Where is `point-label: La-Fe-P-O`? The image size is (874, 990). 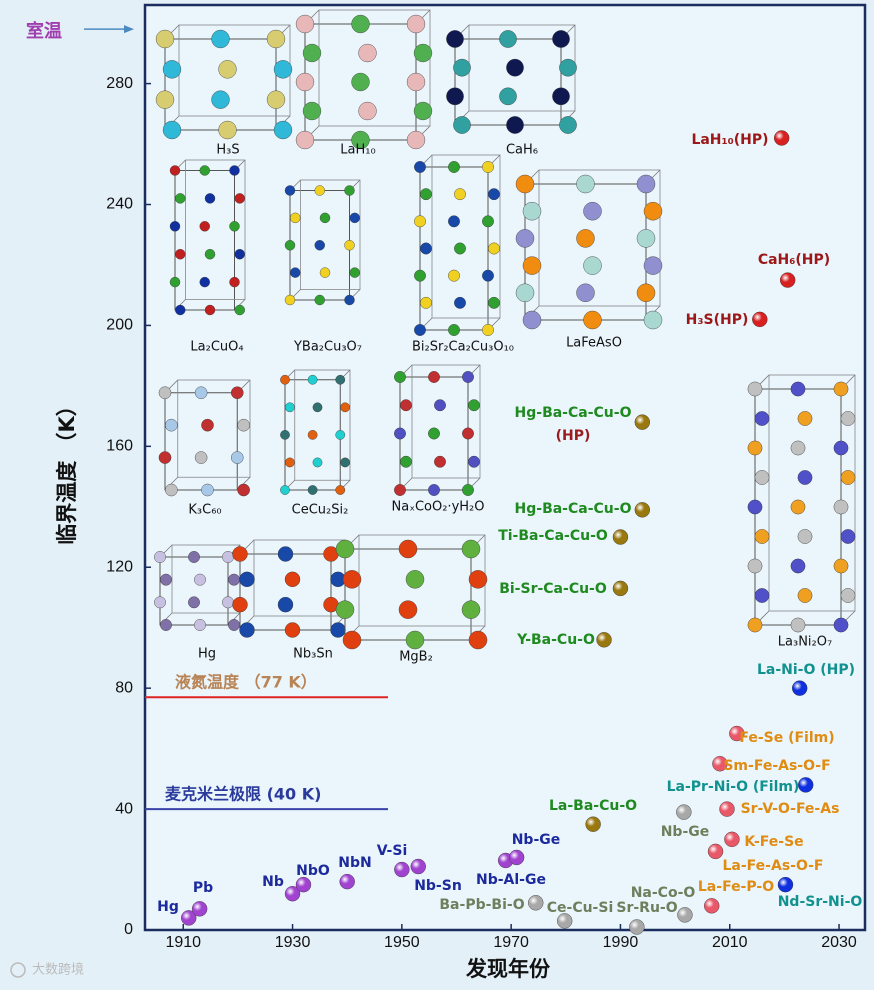 point-label: La-Fe-P-O is located at coordinates (736, 887).